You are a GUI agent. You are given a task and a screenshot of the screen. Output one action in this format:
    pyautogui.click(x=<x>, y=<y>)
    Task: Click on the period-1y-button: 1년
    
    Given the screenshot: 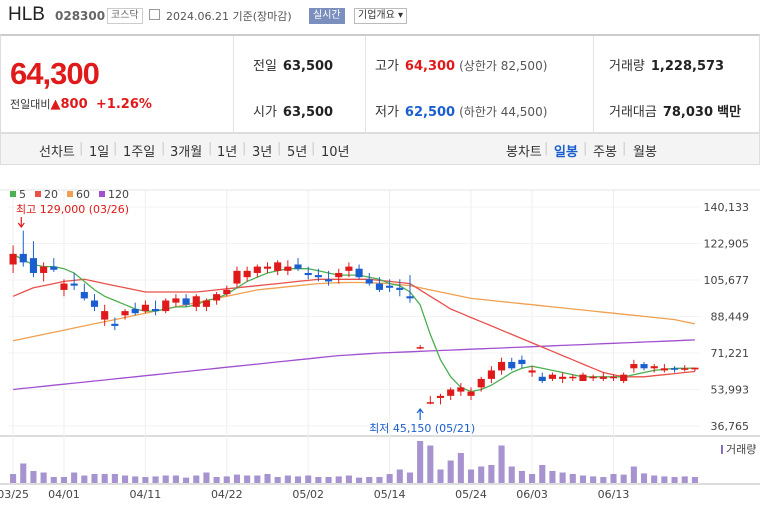 What is the action you would take?
    pyautogui.click(x=227, y=152)
    